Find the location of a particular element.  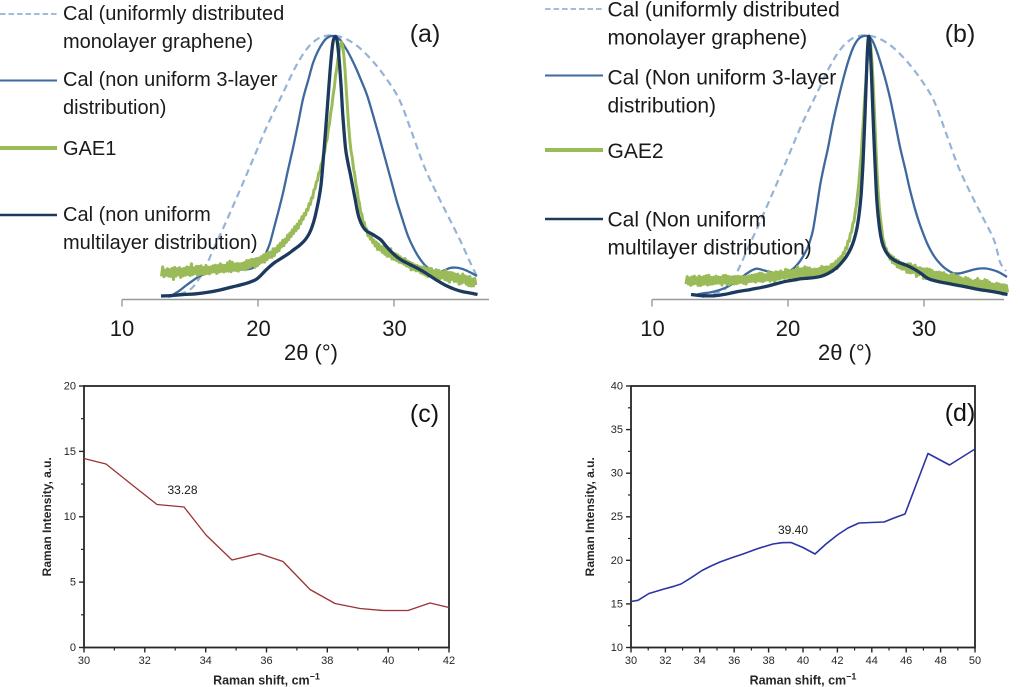

svg-text: 33.28 is located at coordinates (183, 490).